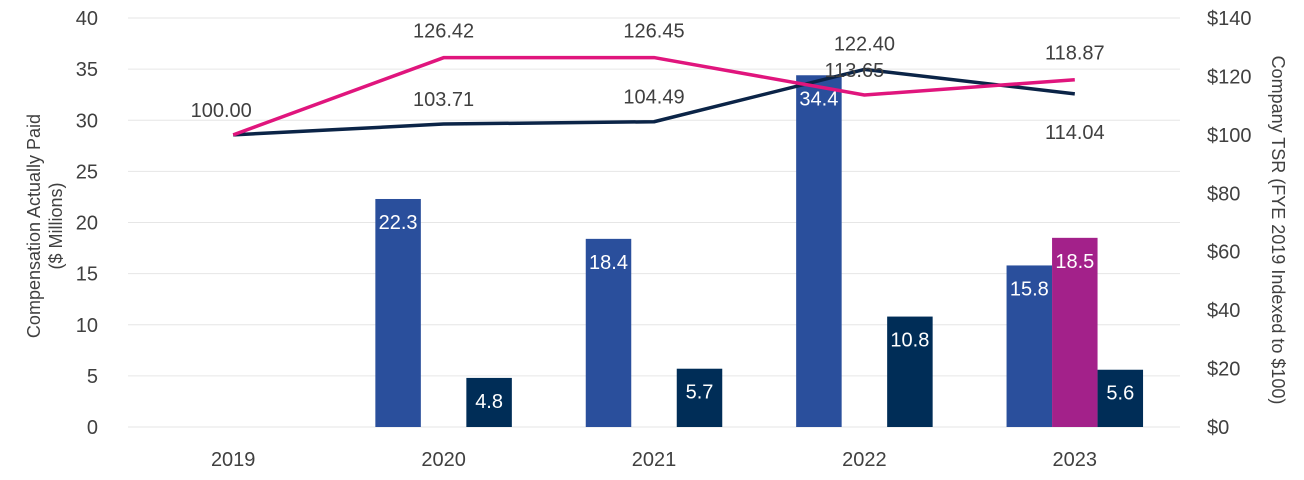 The image size is (1304, 480). What do you see at coordinates (221, 111) in the screenshot?
I see `line-data-label: 100.00` at bounding box center [221, 111].